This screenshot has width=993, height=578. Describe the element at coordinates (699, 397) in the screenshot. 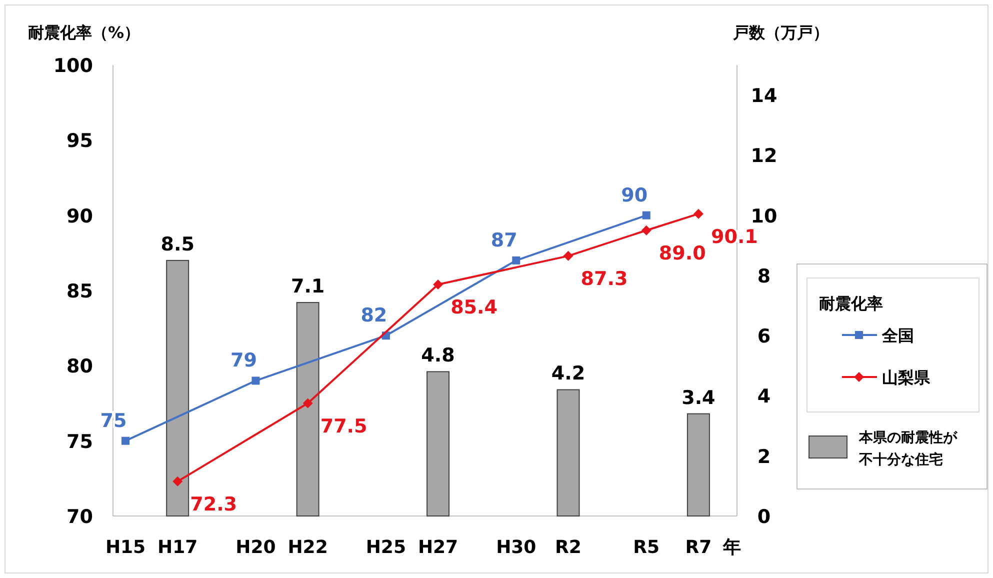

I see `data-label: 3.4` at that location.